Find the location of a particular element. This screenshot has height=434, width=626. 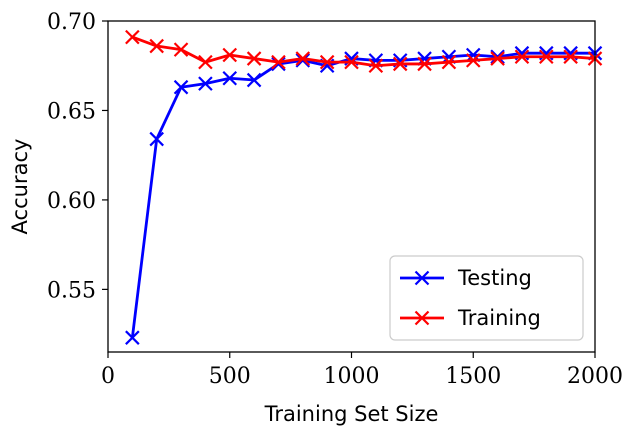

x-axis-title: Training Set Size is located at coordinates (351, 414).